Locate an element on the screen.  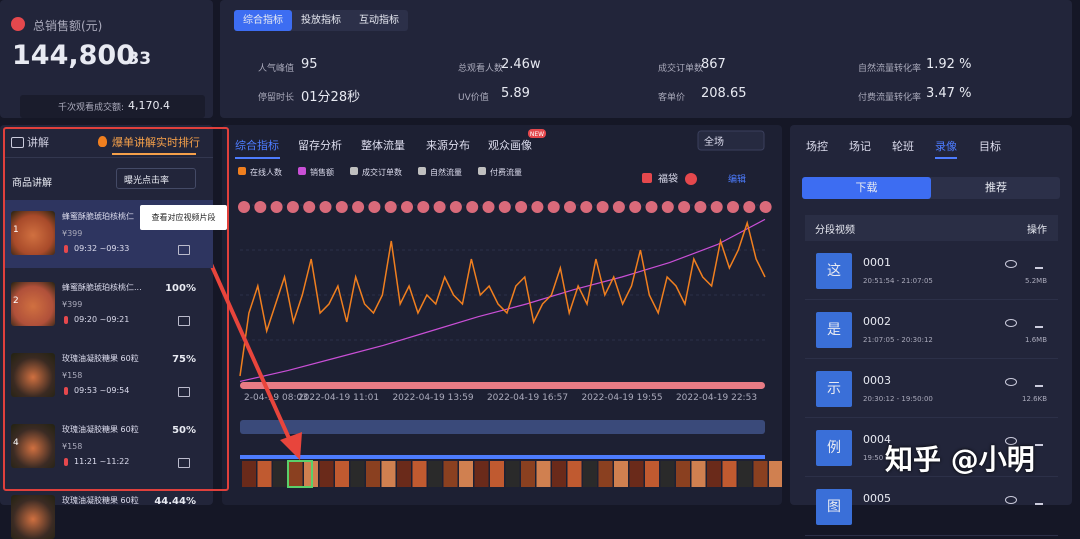
x-tick-label: 2022-04-19 22:53 is located at coordinates (716, 398).